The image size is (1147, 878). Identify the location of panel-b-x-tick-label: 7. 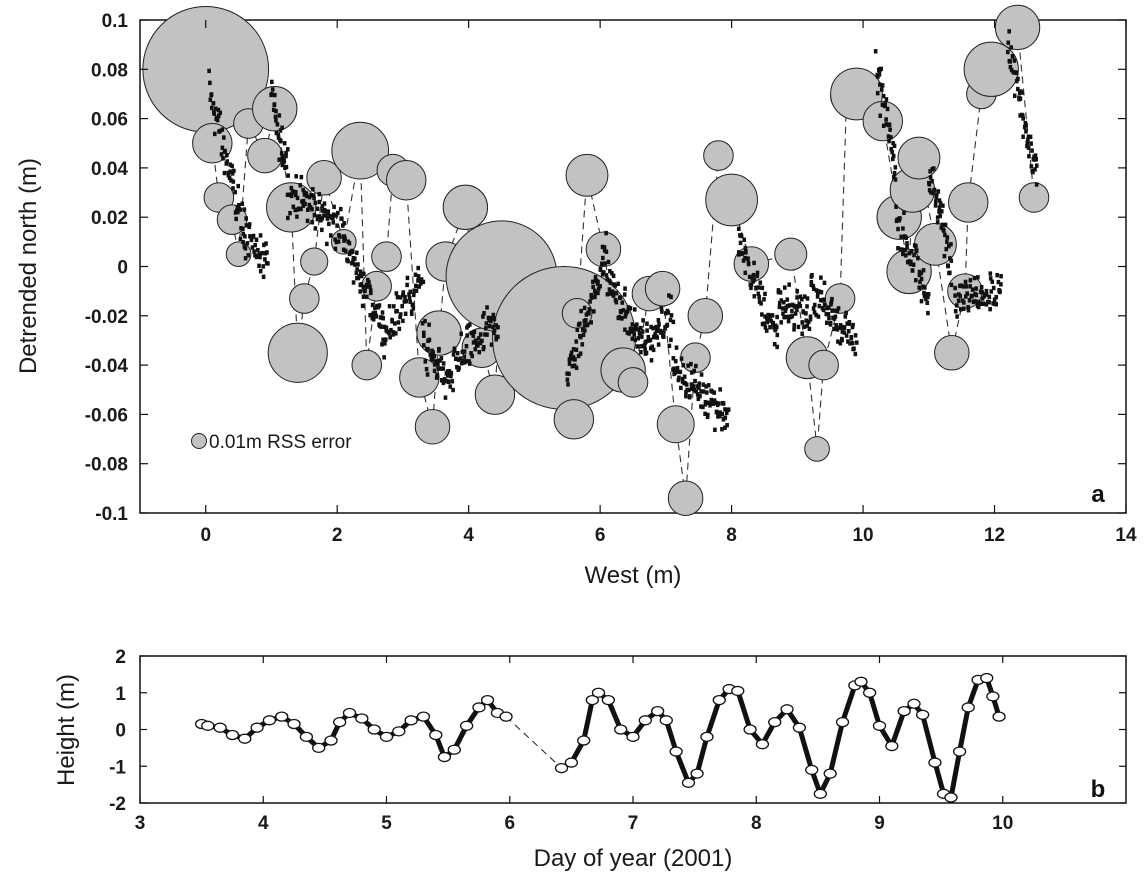
(633, 823).